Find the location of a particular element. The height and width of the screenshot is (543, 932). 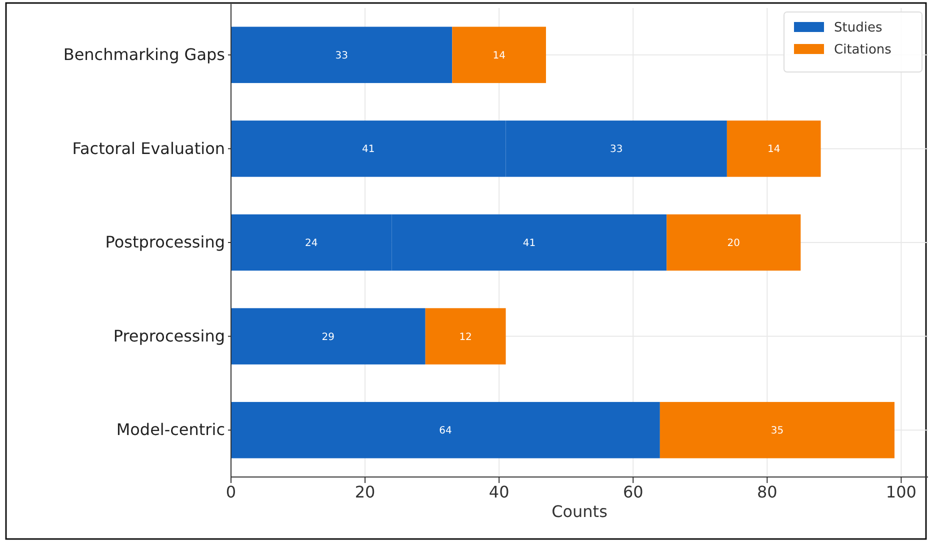

y-tick-label: Postprocessing is located at coordinates (165, 242).